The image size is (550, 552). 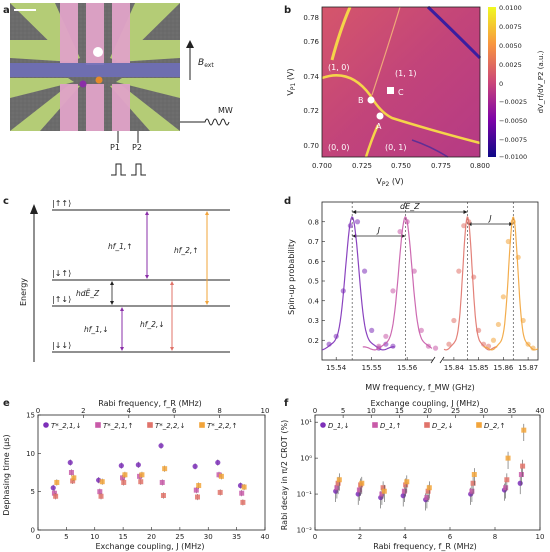 I want to click on svg-text: Dephasing time (μs), so click(x=6, y=474).